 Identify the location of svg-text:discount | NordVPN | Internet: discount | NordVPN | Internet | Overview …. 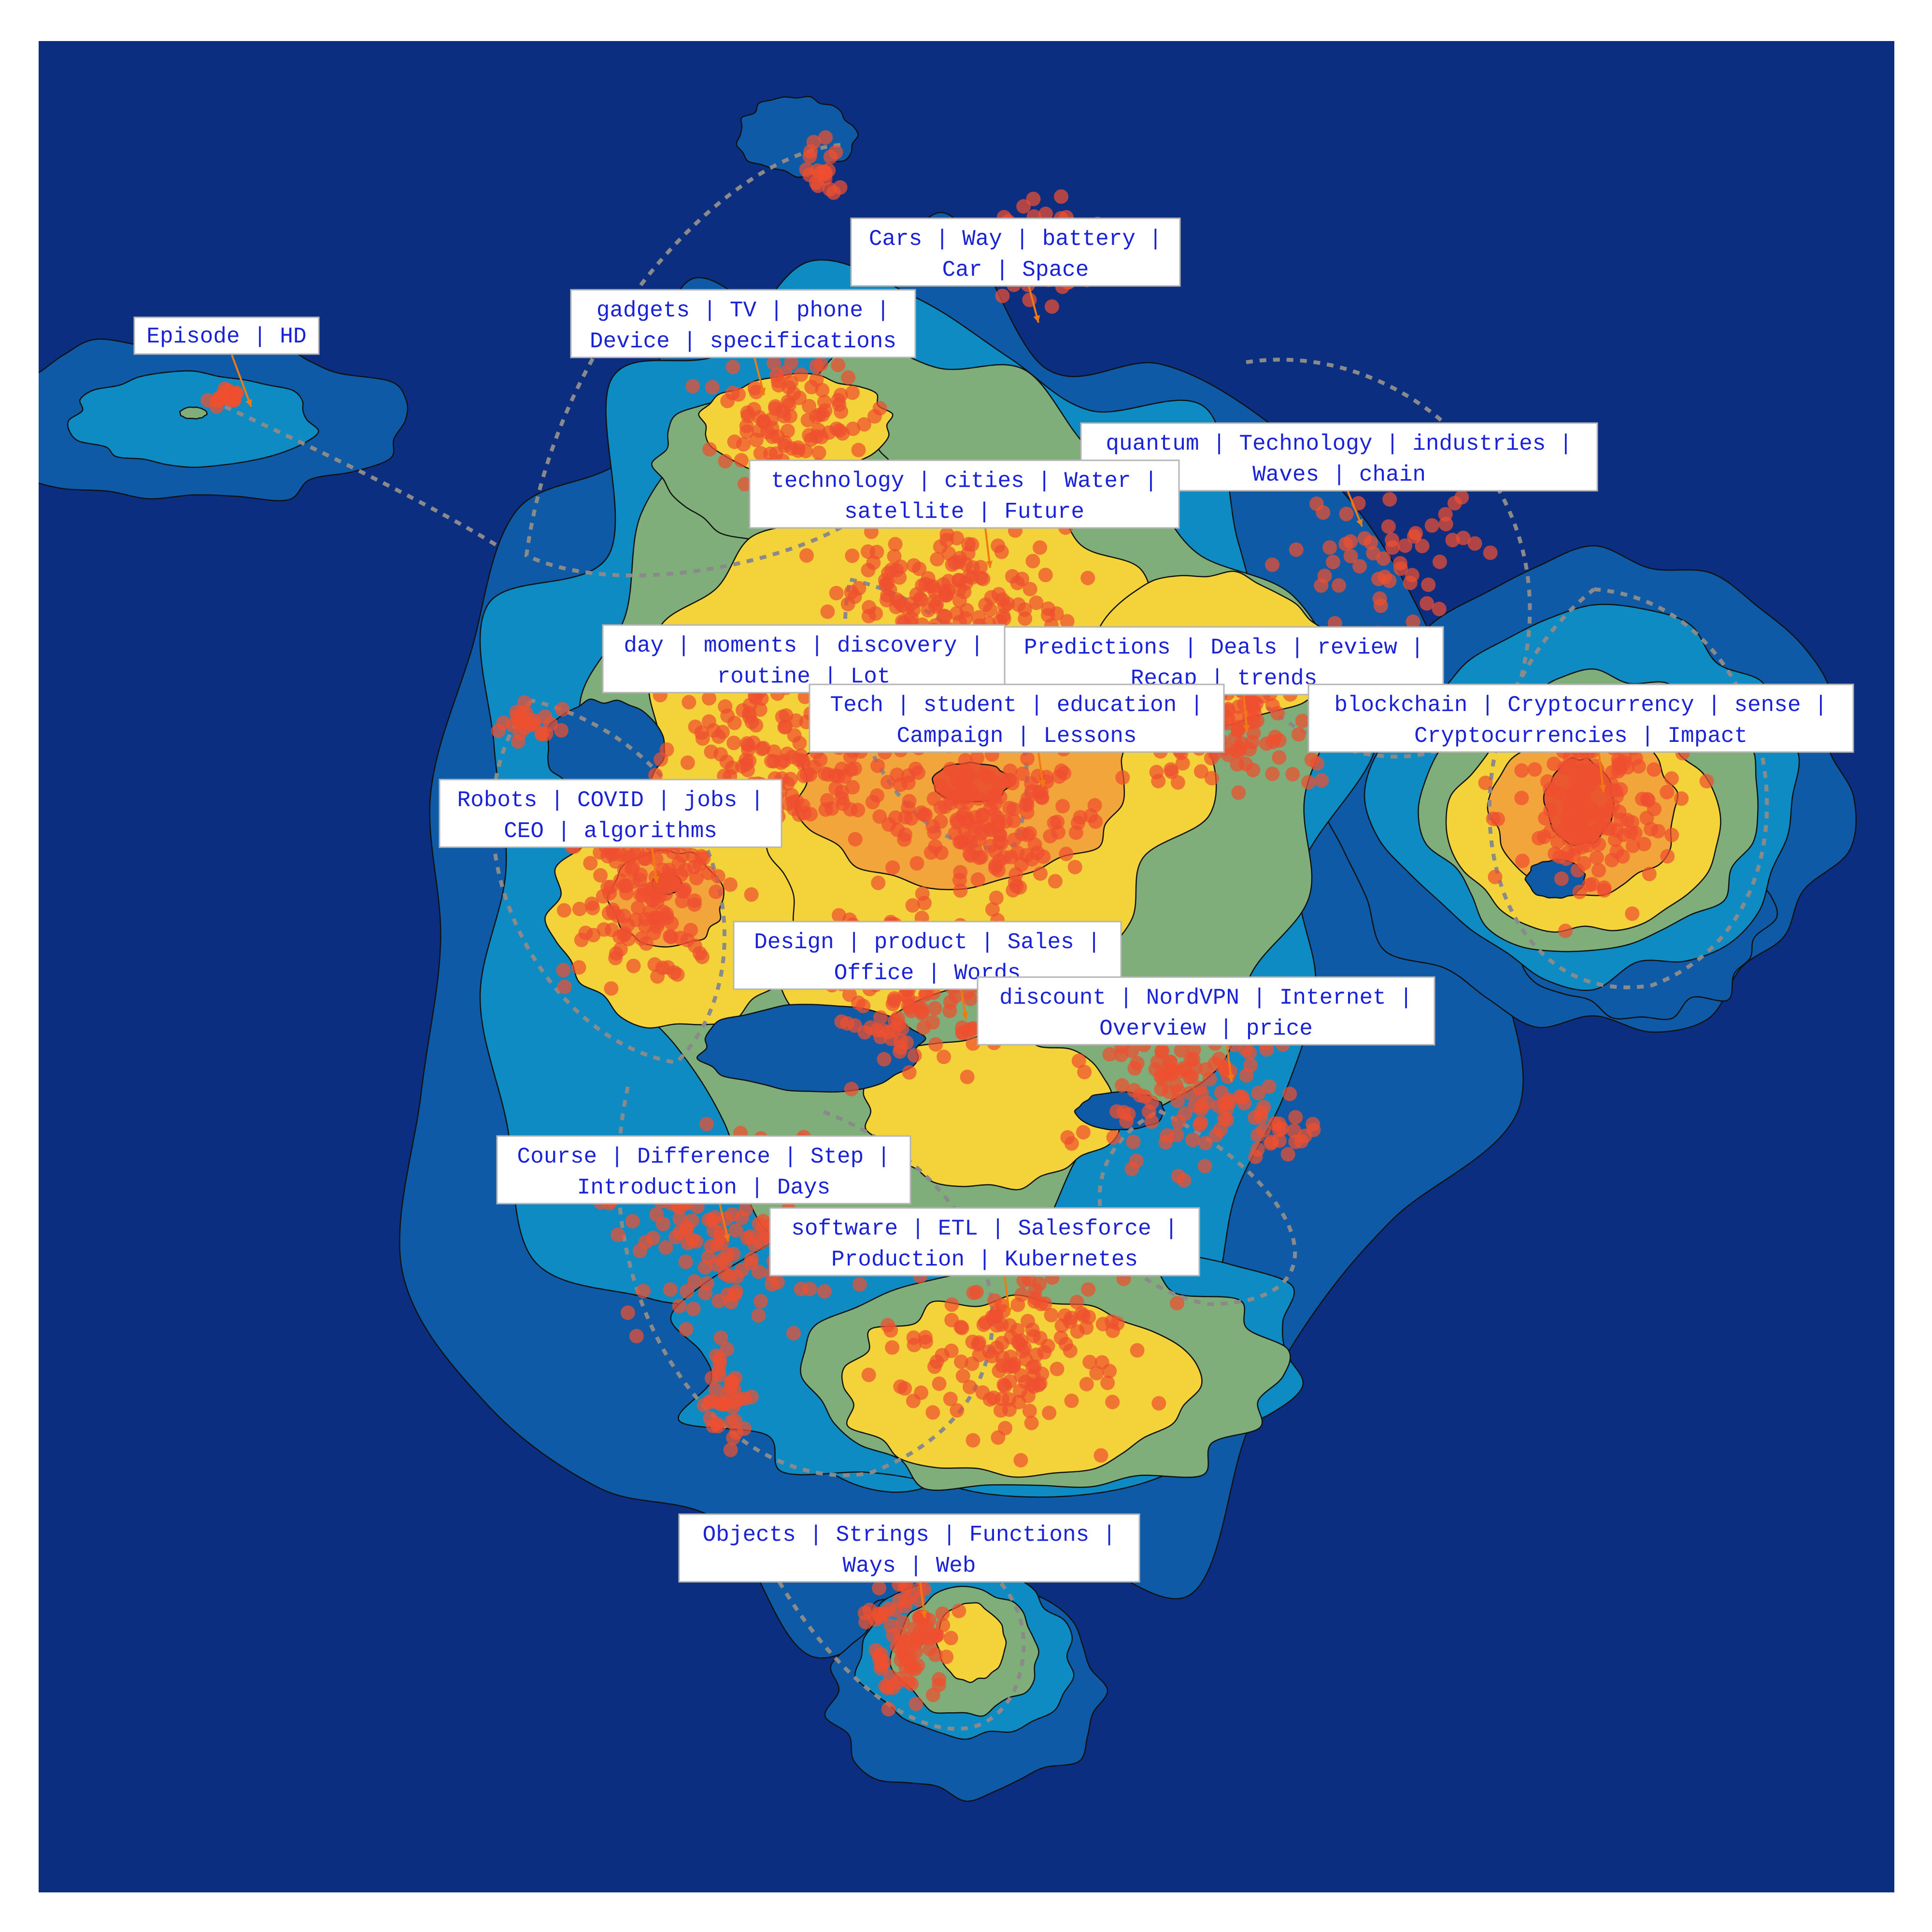
(1206, 1013).